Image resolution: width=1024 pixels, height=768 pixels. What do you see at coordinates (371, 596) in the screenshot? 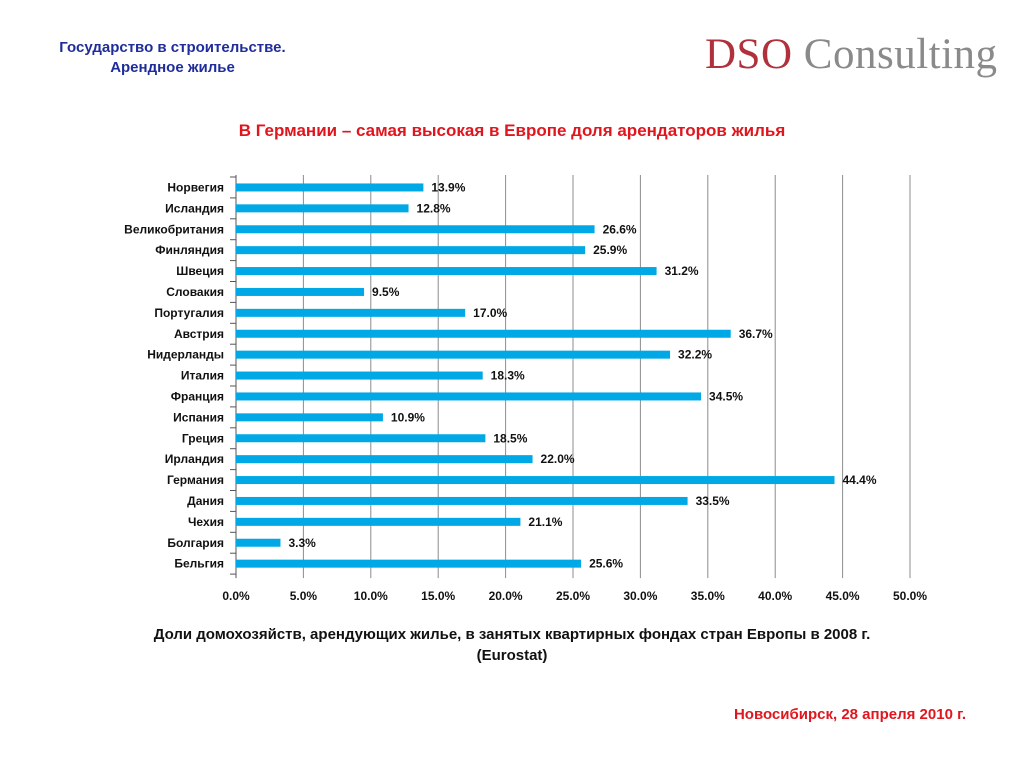
I see `x-tick-label: 10.0%` at bounding box center [371, 596].